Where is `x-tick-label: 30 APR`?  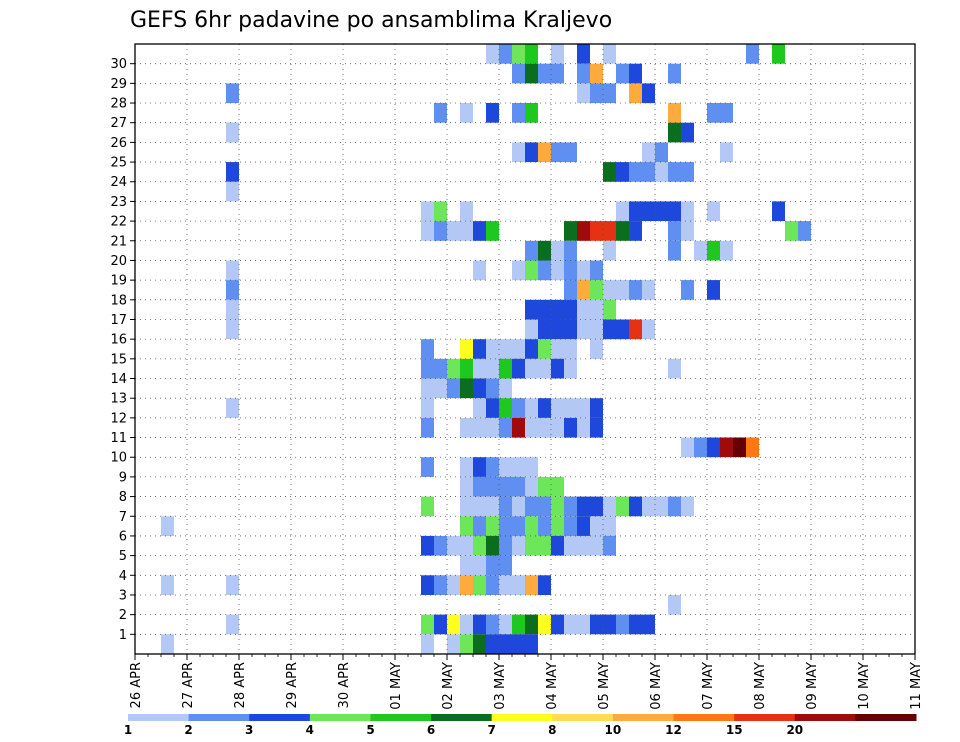 x-tick-label: 30 APR is located at coordinates (344, 685).